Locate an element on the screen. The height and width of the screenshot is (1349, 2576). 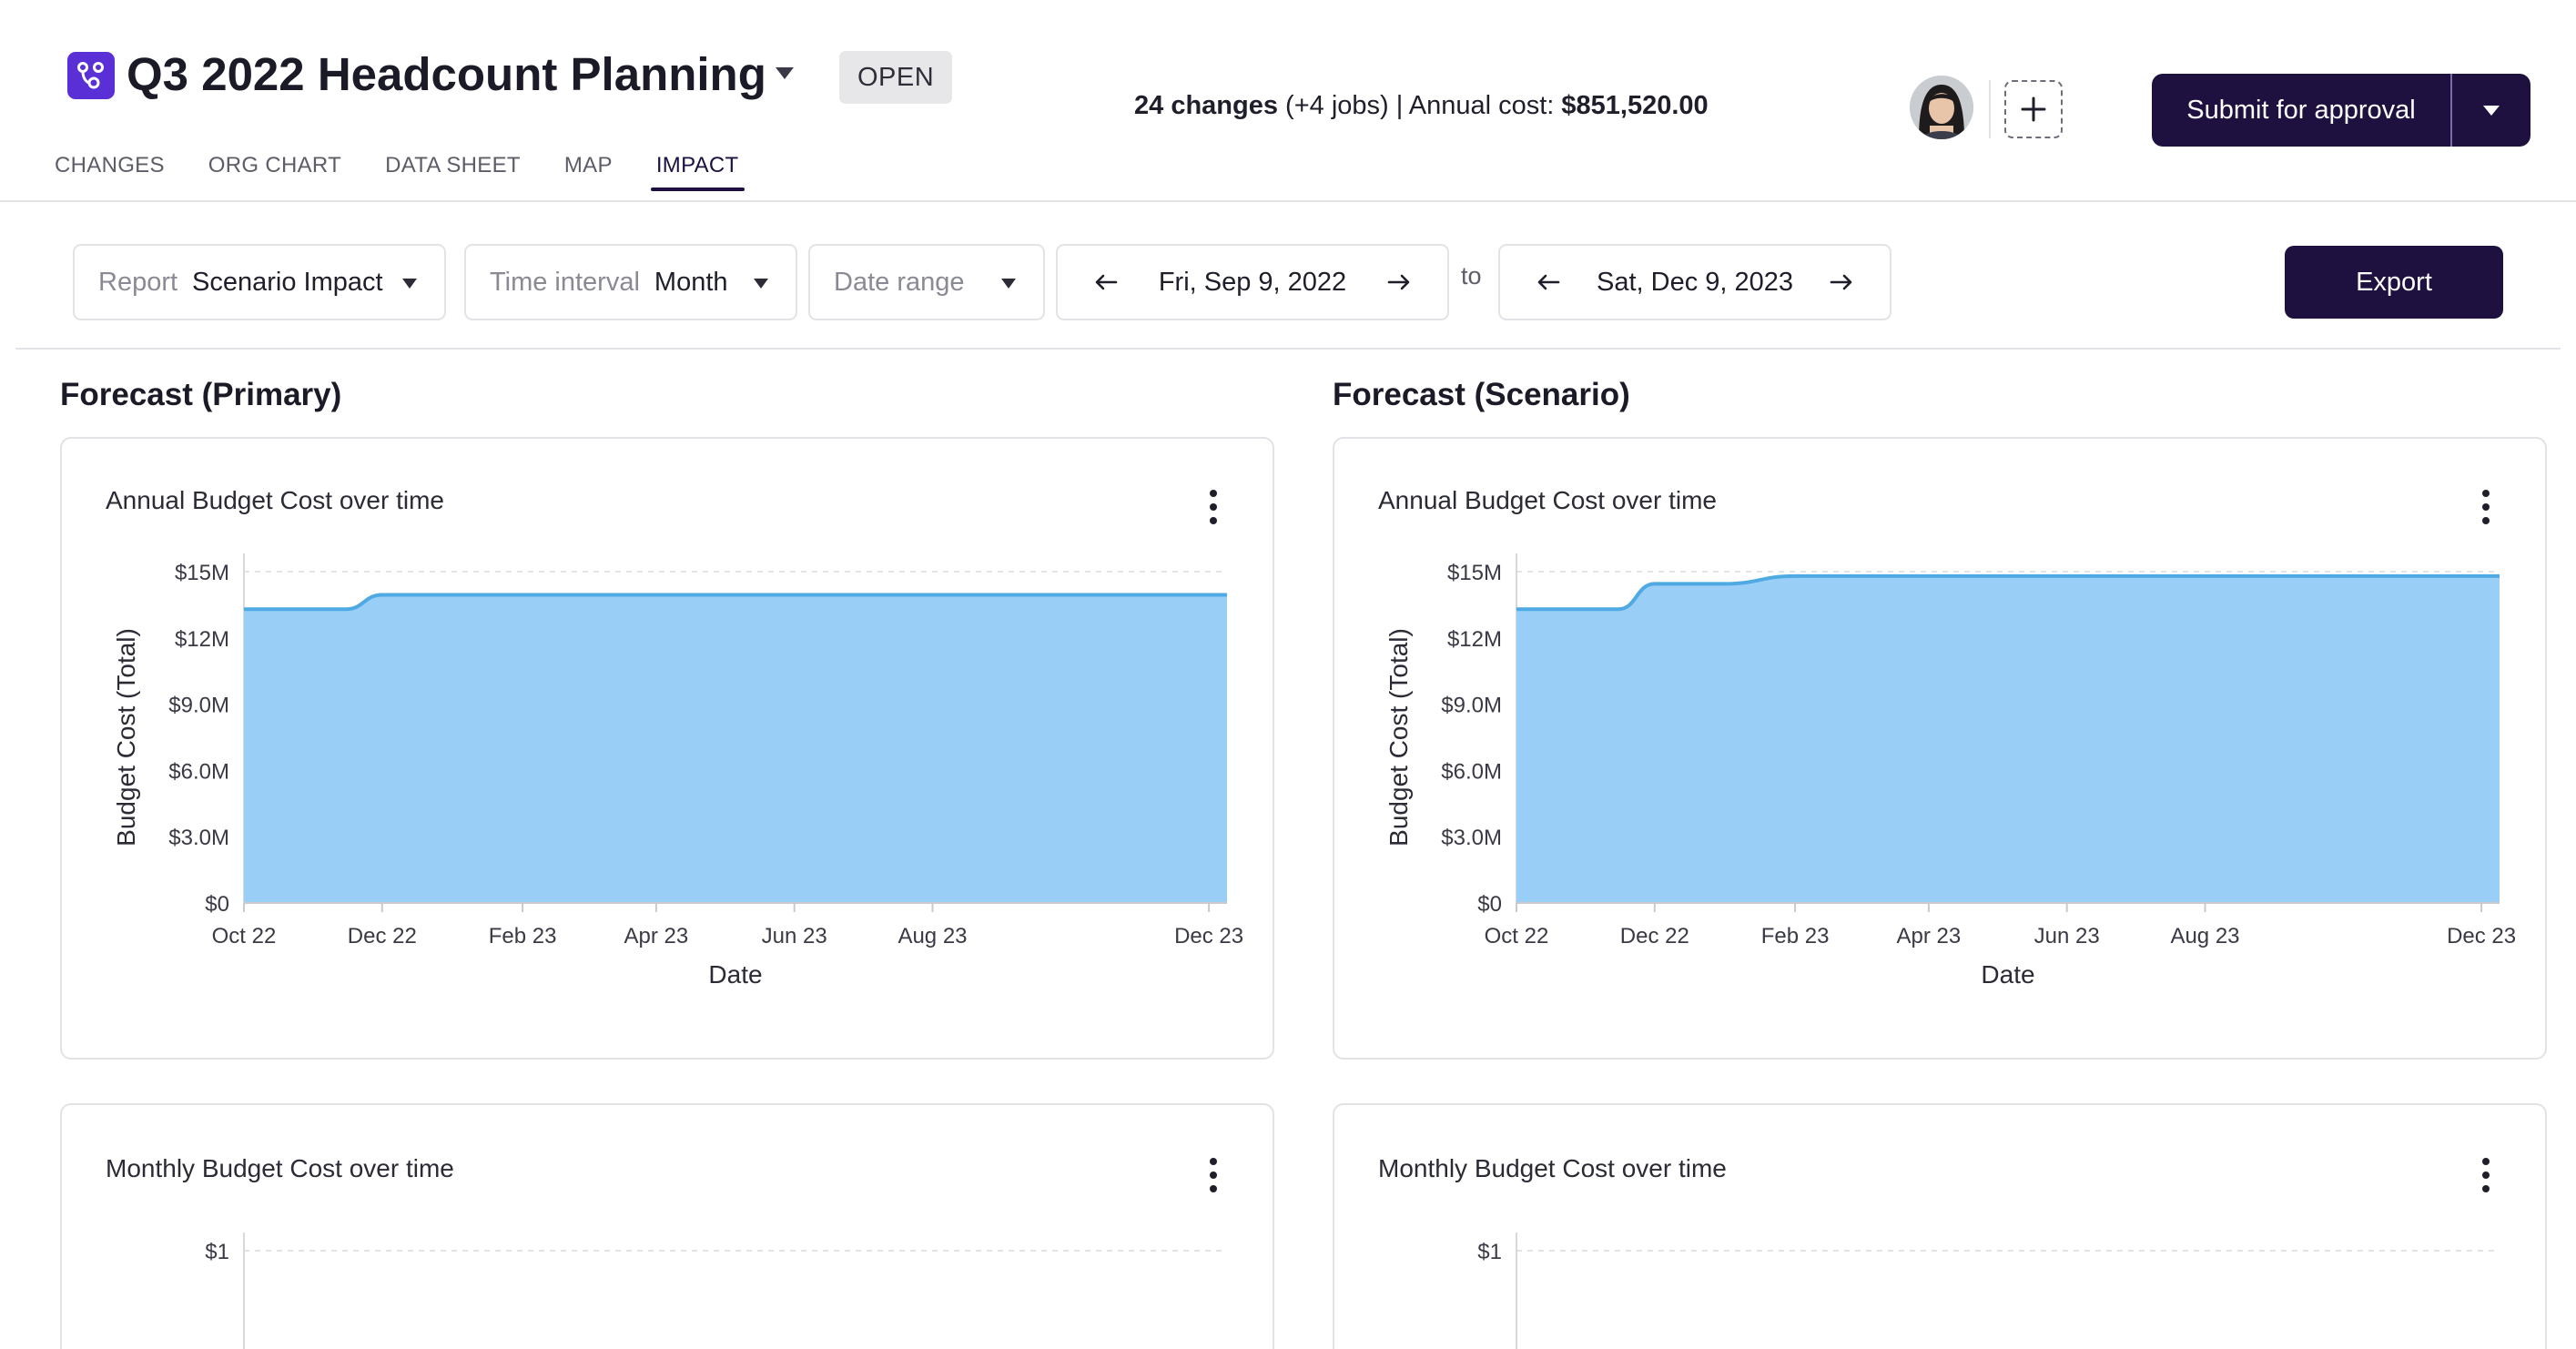
date-range-select: Date range is located at coordinates (926, 282).